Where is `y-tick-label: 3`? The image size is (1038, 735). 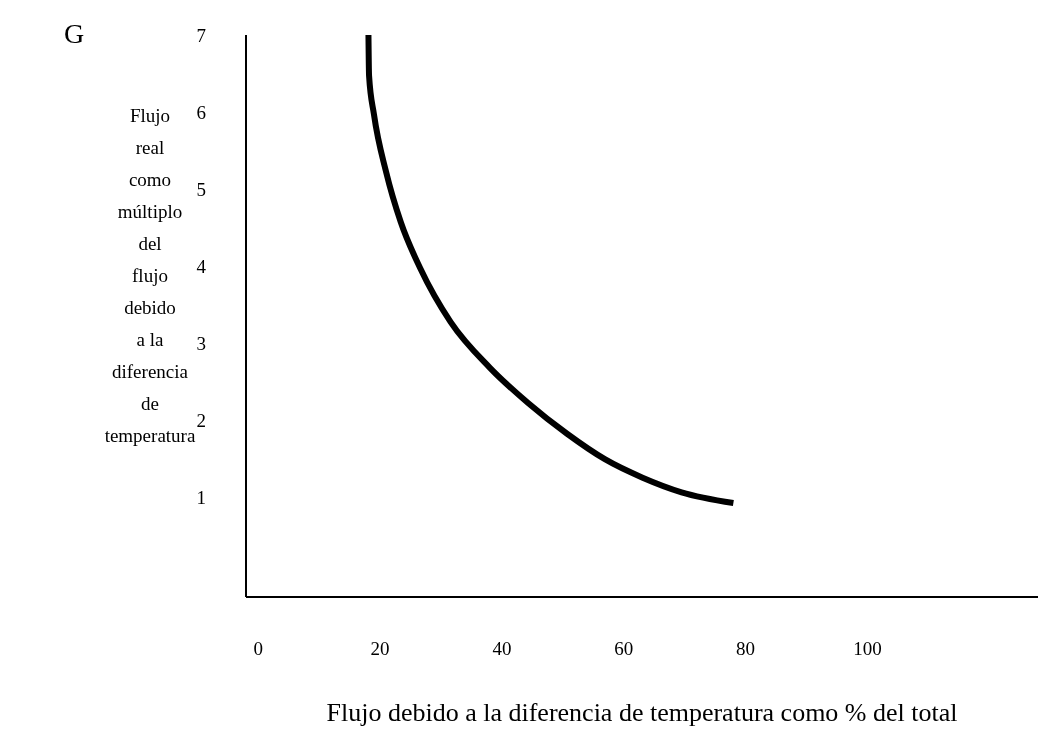
y-tick-label: 3 is located at coordinates (201, 343).